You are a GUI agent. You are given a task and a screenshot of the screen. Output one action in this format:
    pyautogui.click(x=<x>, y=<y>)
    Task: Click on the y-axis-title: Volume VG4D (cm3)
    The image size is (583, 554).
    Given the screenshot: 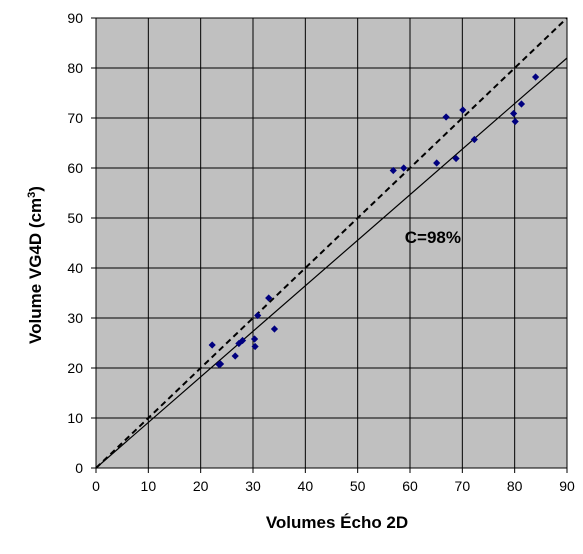 What is the action you would take?
    pyautogui.click(x=35, y=265)
    